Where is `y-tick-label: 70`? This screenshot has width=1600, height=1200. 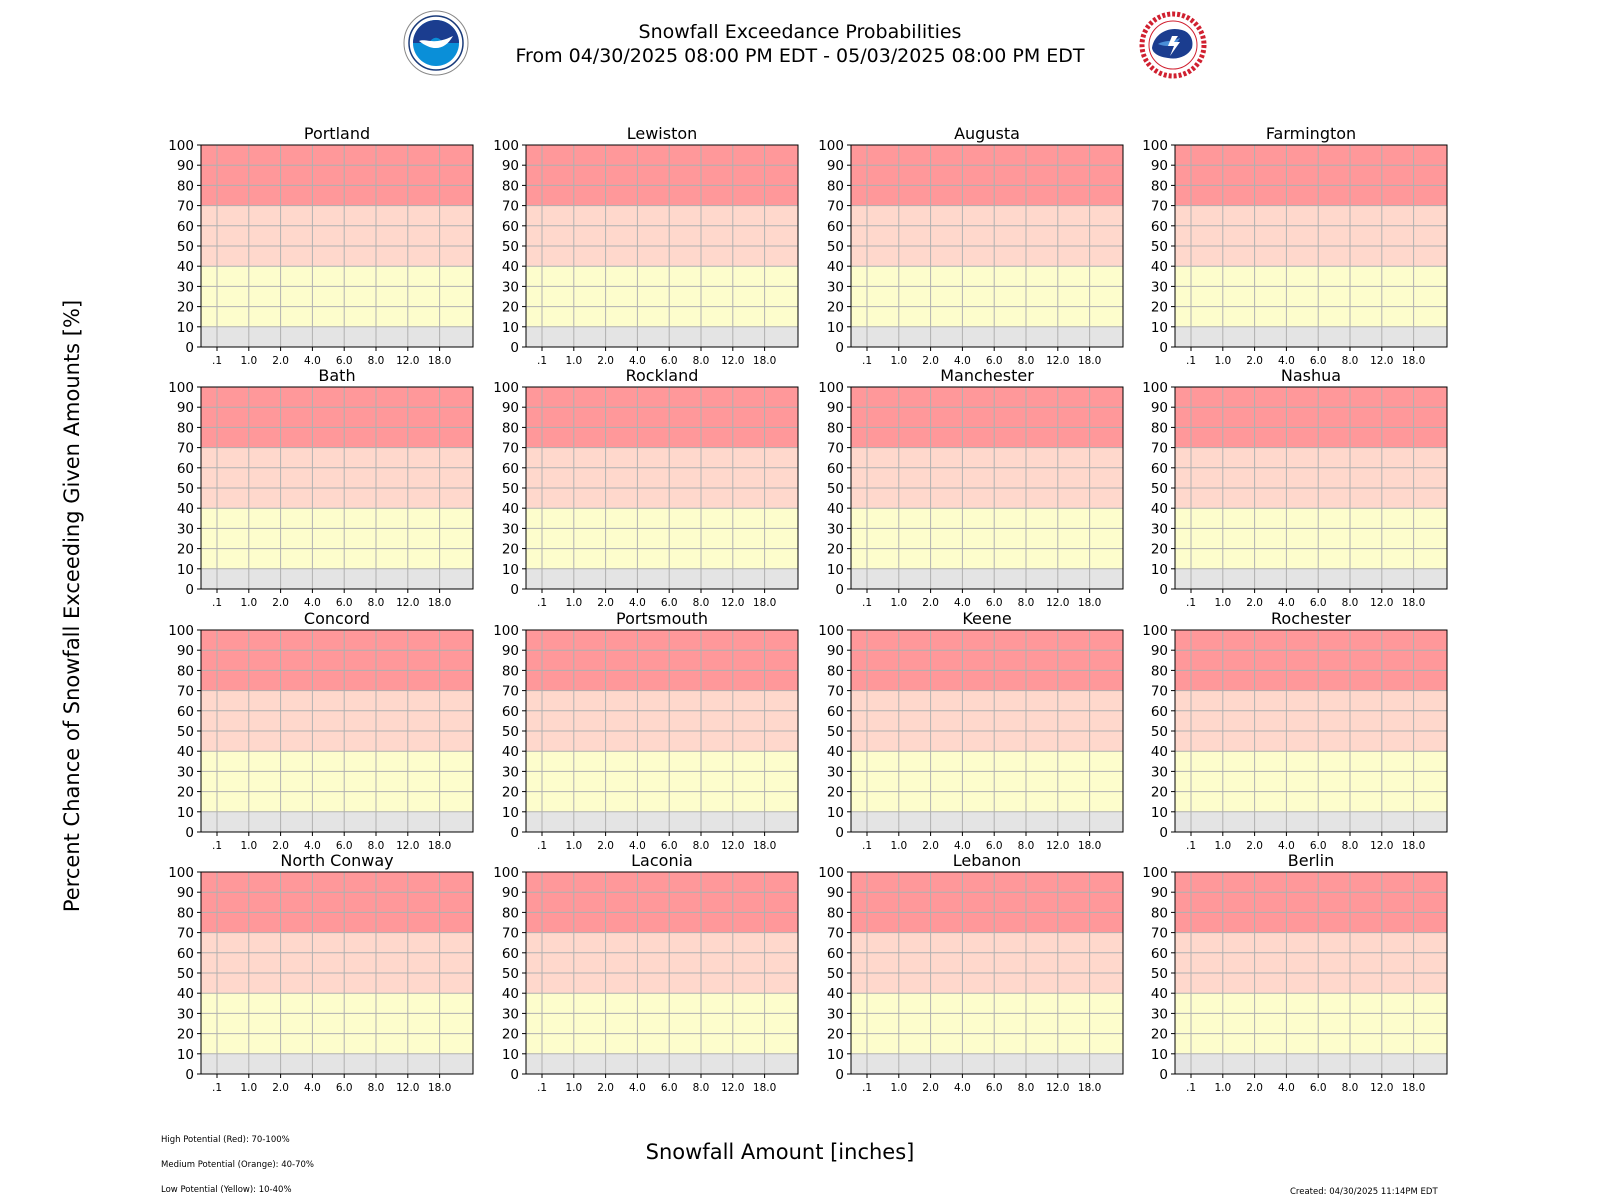
y-tick-label: 70 is located at coordinates (1159, 449).